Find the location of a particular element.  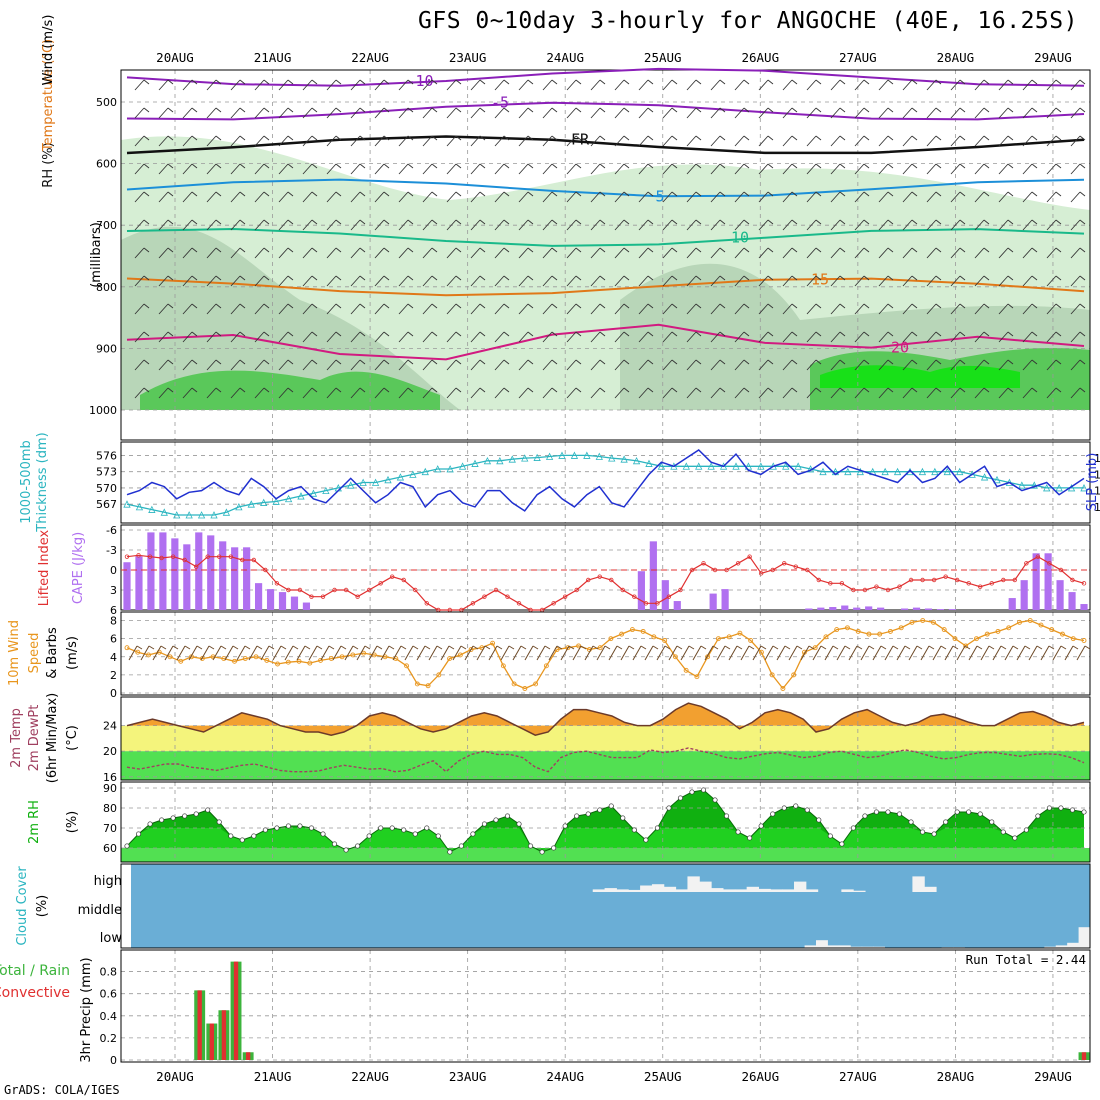

slp-tick-label: 1022 is located at coordinates (1097, 458).